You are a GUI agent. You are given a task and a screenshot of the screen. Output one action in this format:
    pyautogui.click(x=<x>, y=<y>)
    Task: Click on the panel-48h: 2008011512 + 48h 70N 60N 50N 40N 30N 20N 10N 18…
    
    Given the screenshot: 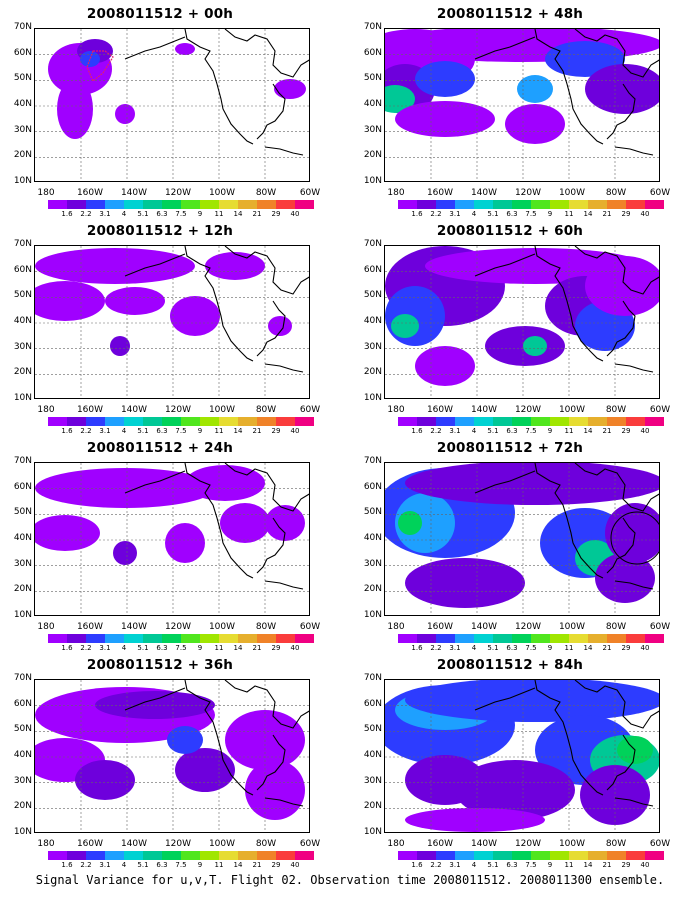 What is the action you would take?
    pyautogui.click(x=520, y=109)
    